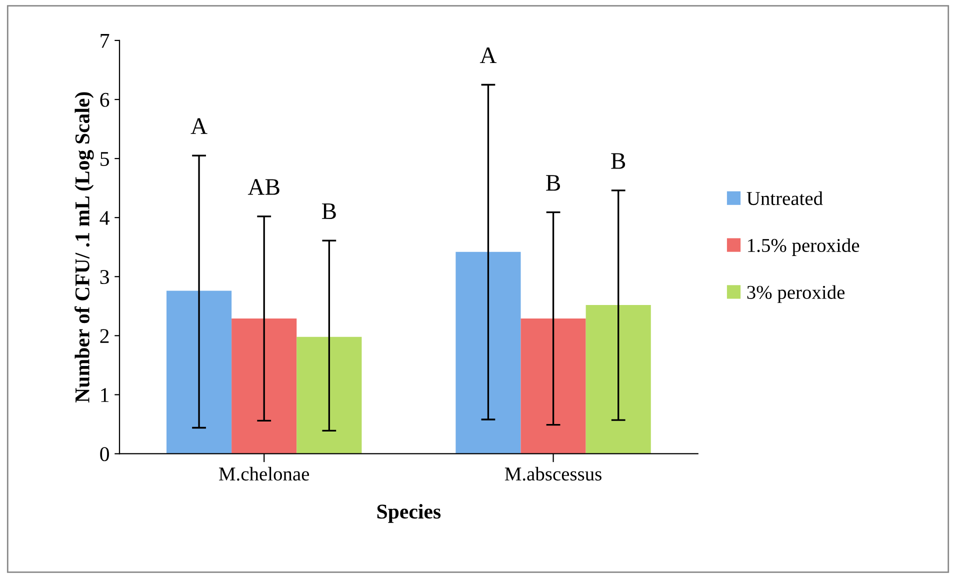 Image resolution: width=956 pixels, height=578 pixels. What do you see at coordinates (104, 159) in the screenshot?
I see `y-tick-label: 5` at bounding box center [104, 159].